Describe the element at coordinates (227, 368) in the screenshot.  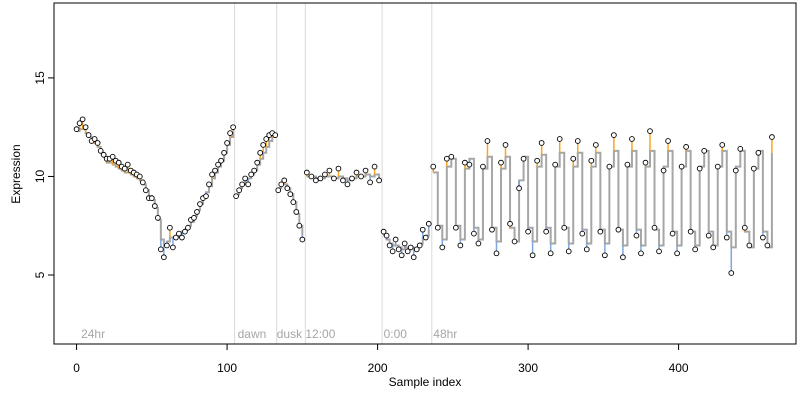
I see `x-tick-label: 100` at that location.